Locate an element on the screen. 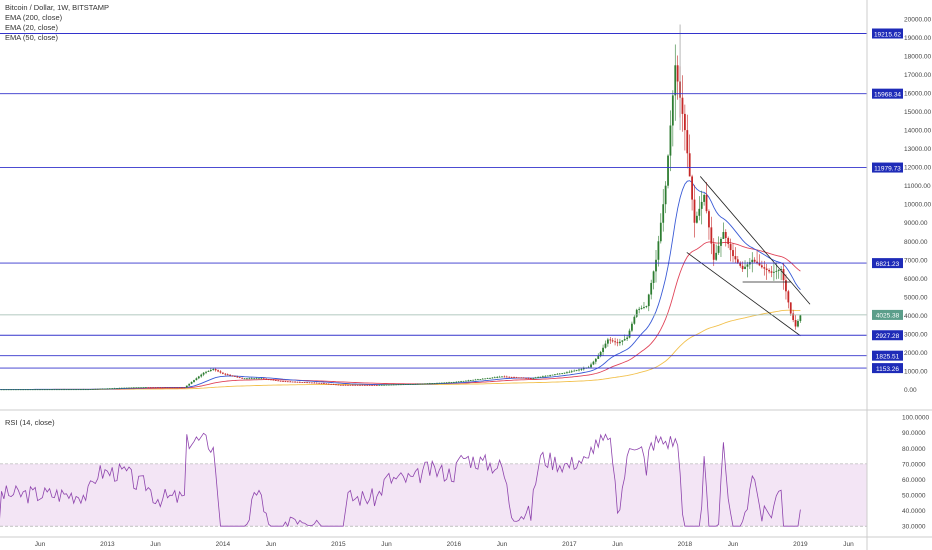 Image resolution: width=932 pixels, height=550 pixels. time-tick-label: Jun is located at coordinates (733, 544).